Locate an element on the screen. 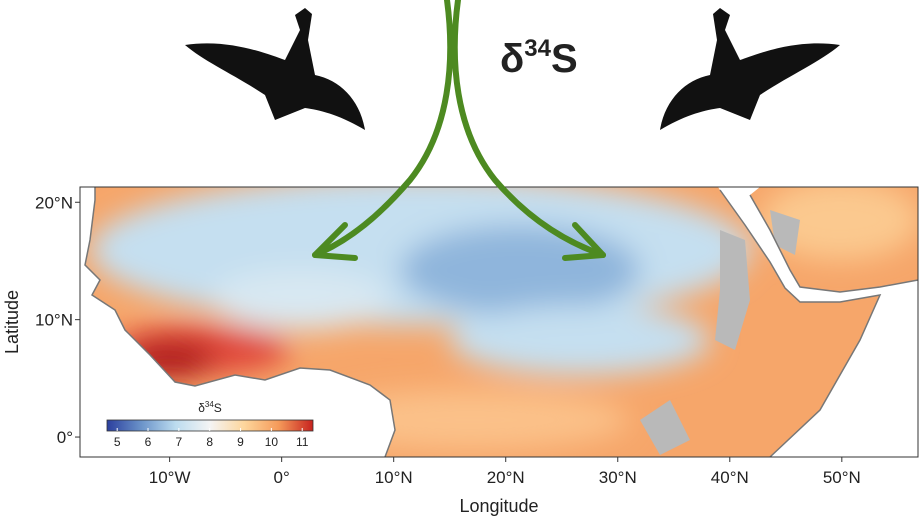 Image resolution: width=921 pixels, height=523 pixels. legend-tick-label: 10 is located at coordinates (272, 442).